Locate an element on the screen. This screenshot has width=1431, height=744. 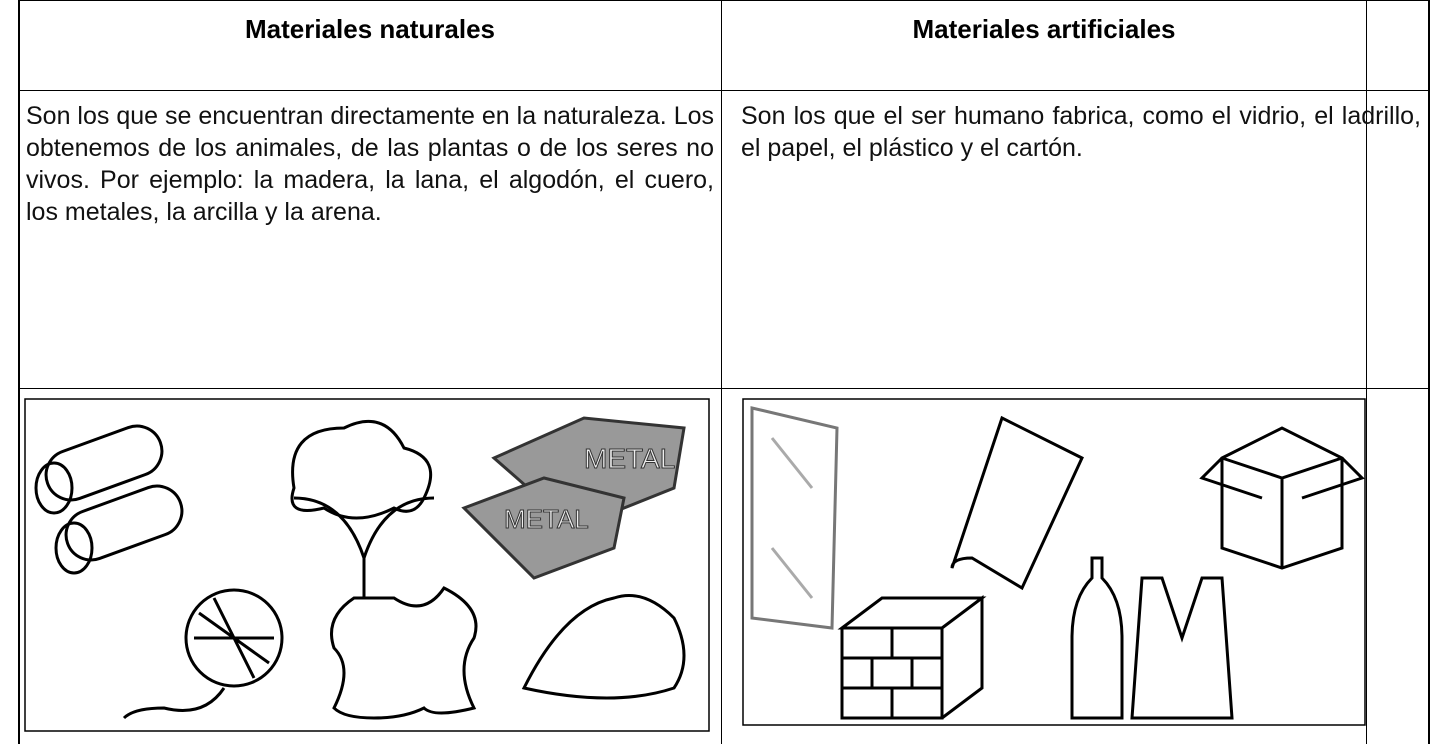
paper-icon is located at coordinates (1017, 503).